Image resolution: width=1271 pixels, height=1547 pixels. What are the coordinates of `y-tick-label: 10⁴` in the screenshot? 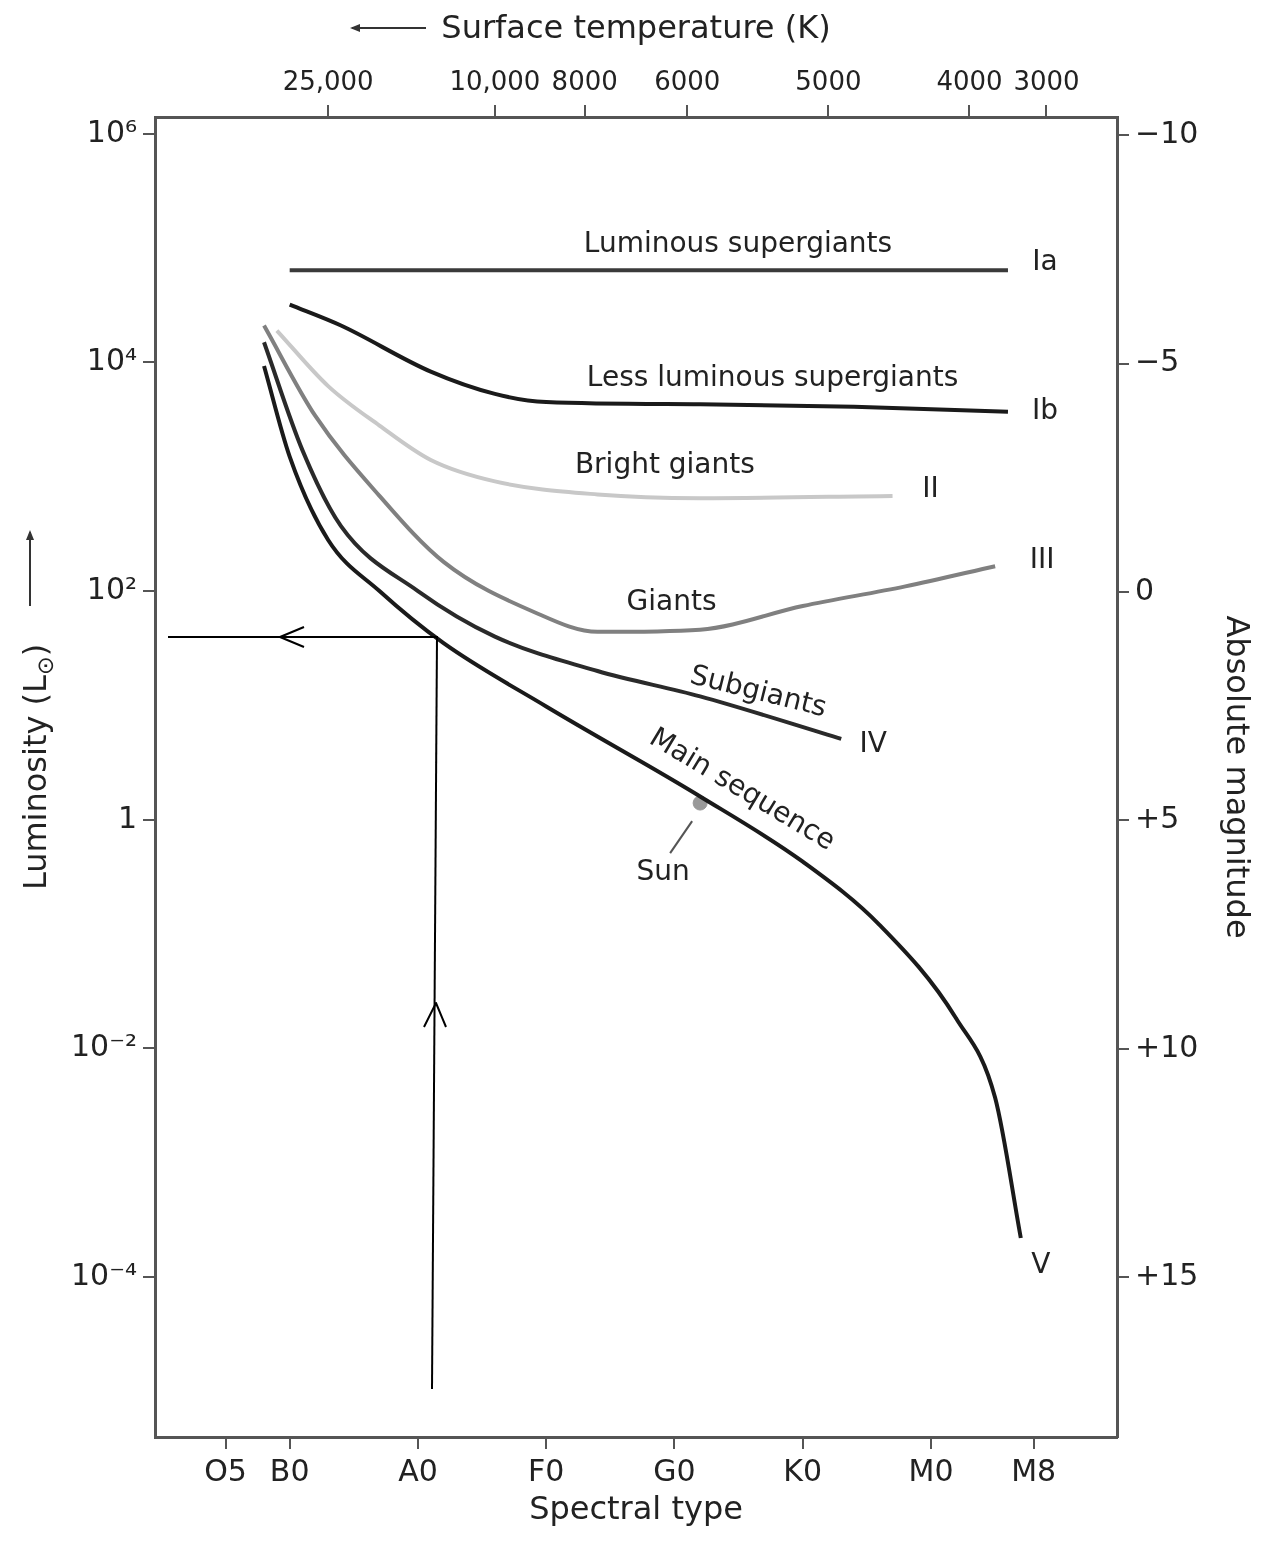 It's located at (111, 360).